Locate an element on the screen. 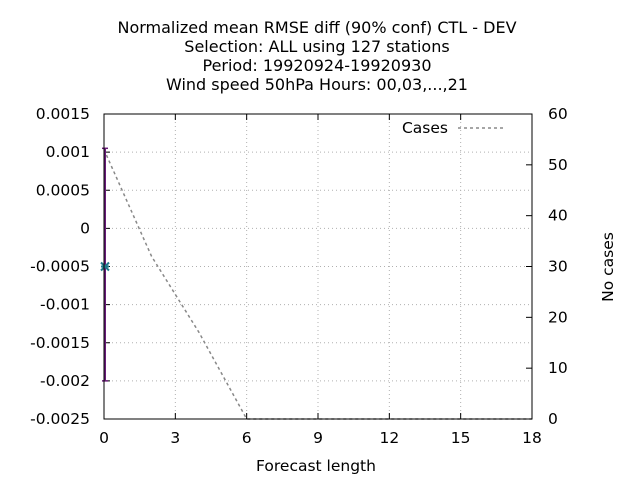 This screenshot has height=480, width=640. title-line-4: Wind speed 50hPa Hours: 00,03,...,21 is located at coordinates (317, 84).